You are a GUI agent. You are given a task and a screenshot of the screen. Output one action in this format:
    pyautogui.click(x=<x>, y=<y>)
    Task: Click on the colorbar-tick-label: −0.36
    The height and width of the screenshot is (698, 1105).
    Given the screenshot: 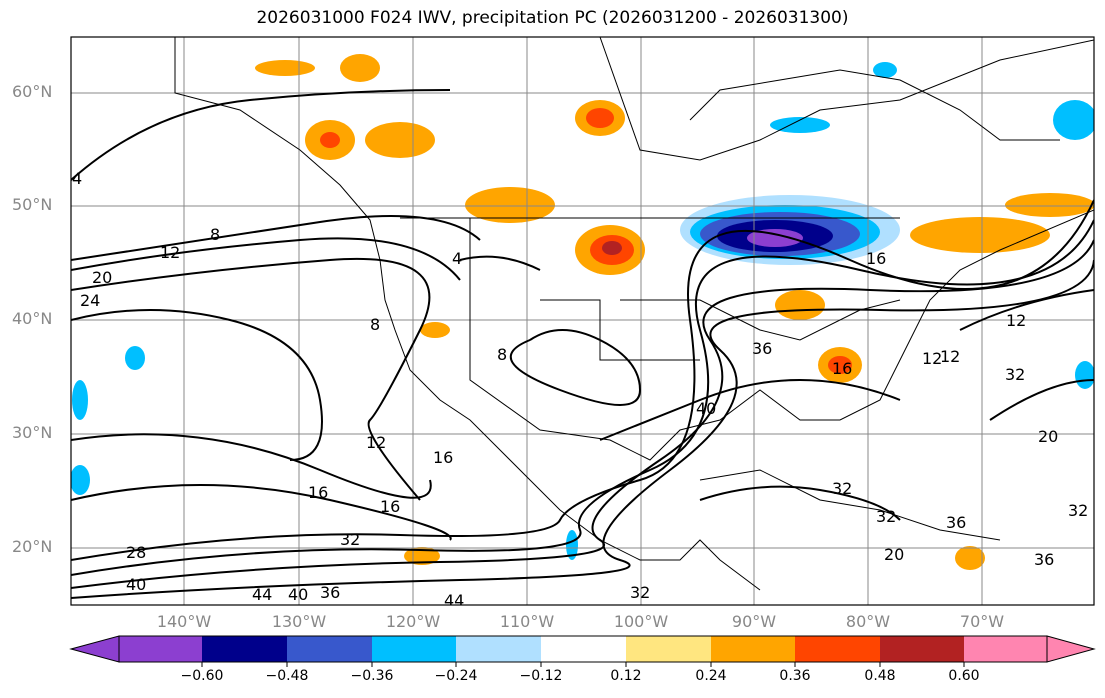 What is the action you would take?
    pyautogui.click(x=372, y=676)
    